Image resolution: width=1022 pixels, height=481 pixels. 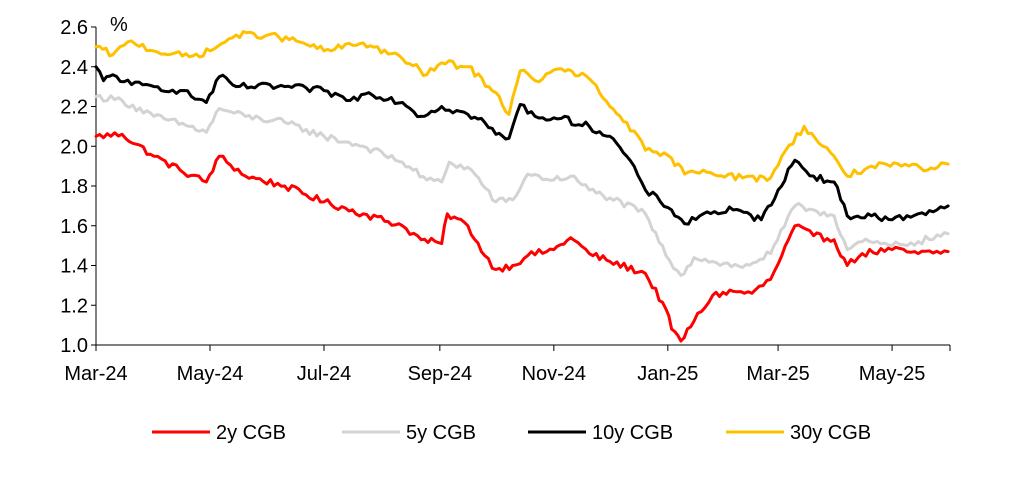 I want to click on x-tick-label: May-25, so click(x=892, y=374).